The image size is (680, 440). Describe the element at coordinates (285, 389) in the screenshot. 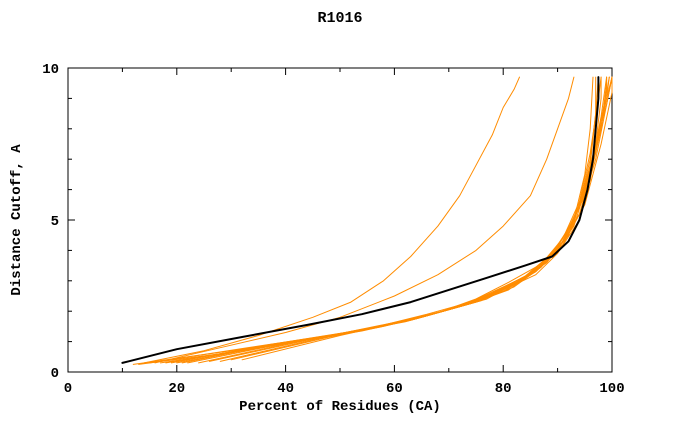

I see `x-tick-label: 40` at that location.